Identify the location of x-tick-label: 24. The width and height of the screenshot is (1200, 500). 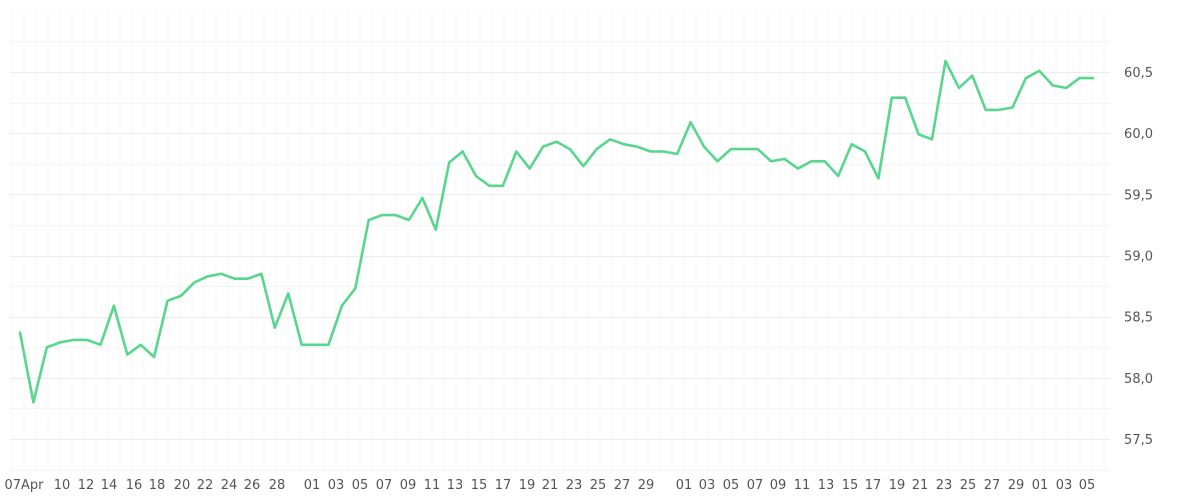
(229, 485).